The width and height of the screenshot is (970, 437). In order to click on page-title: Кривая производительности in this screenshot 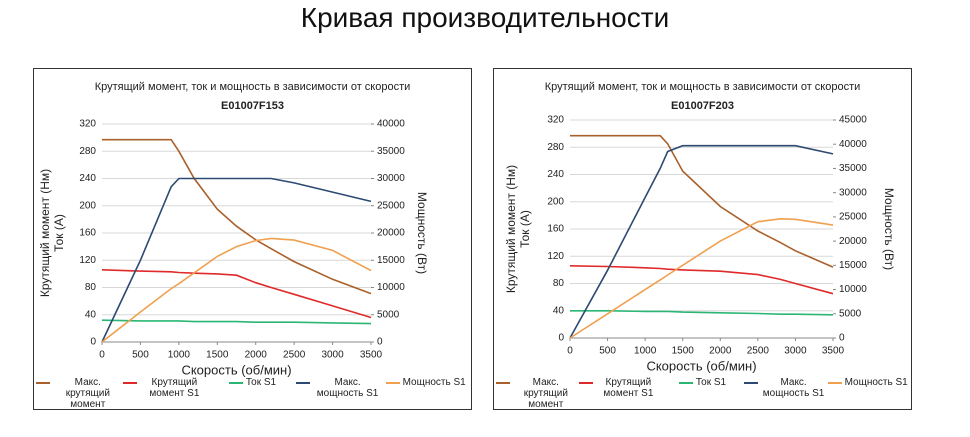, I will do `click(485, 17)`.